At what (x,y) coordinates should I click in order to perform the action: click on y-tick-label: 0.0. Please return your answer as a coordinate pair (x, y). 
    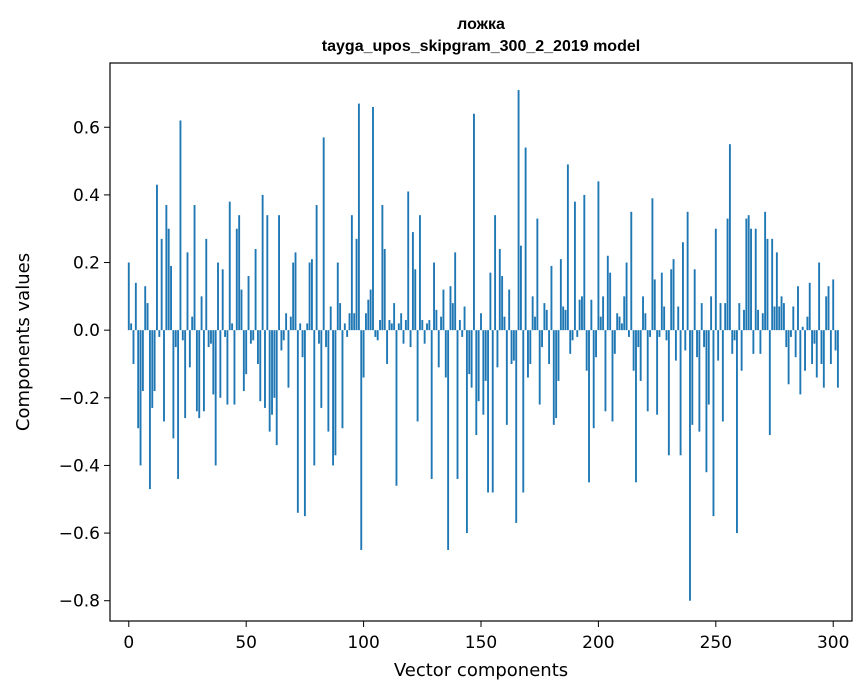
    Looking at the image, I should click on (86, 331).